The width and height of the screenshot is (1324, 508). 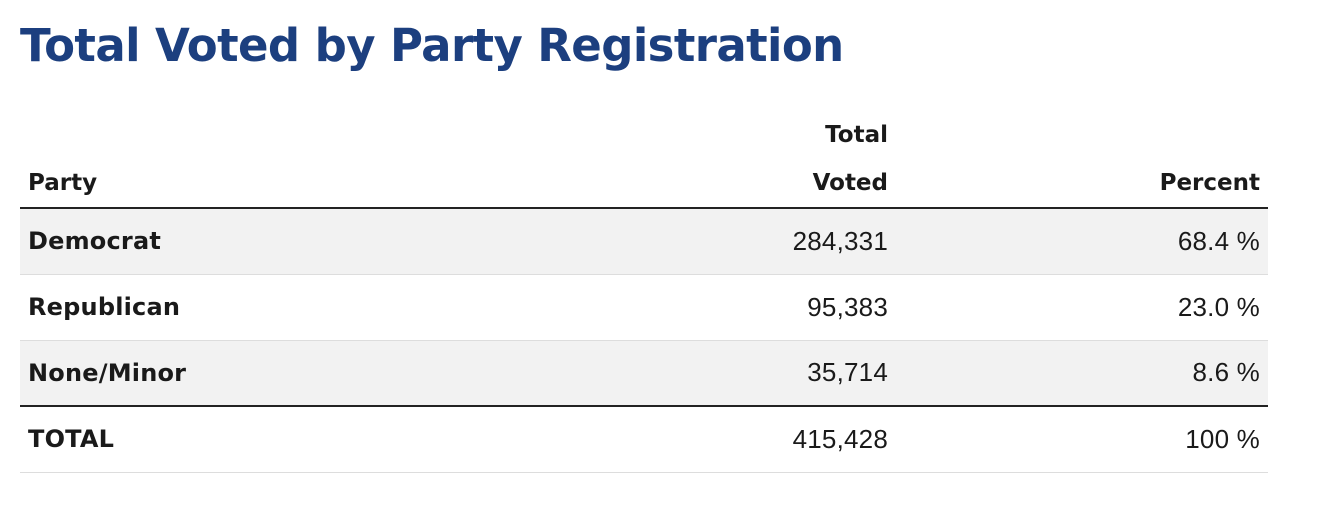 I want to click on total-voted-sum-cell: 415,428, so click(x=638, y=439).